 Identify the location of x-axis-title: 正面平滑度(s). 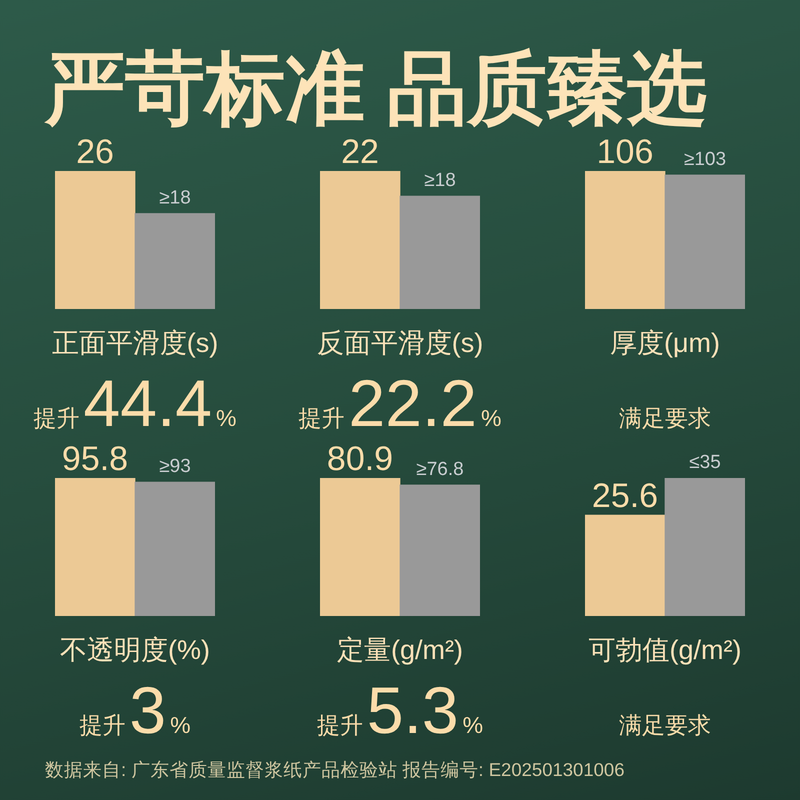
(135, 343).